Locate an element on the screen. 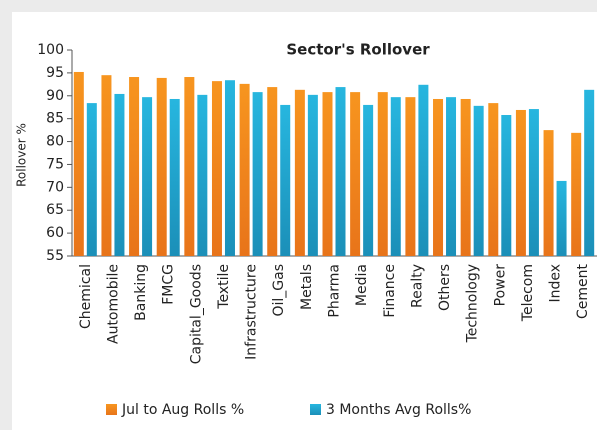 The image size is (597, 430). x-tick-label: Technology is located at coordinates (473, 303).